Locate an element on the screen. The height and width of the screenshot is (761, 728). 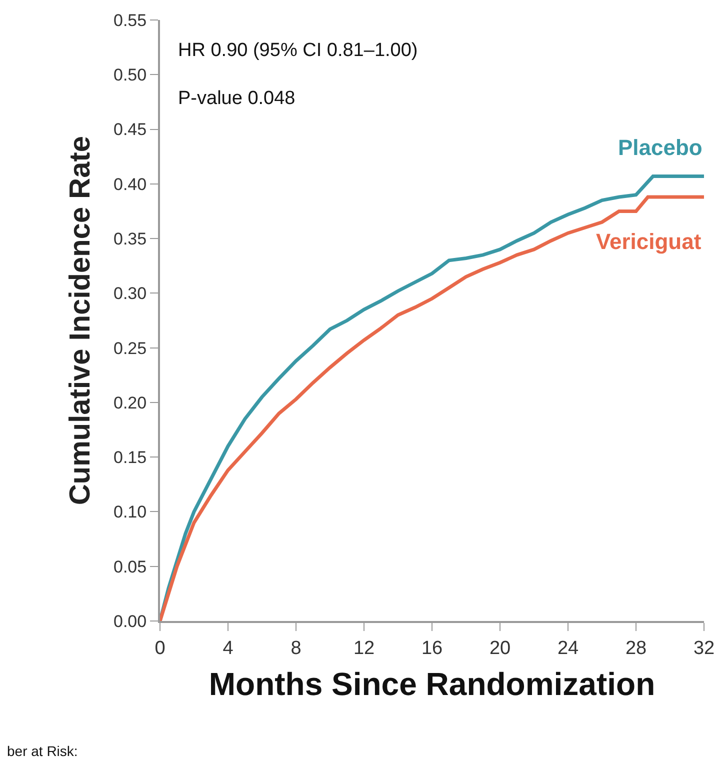
annotation: P-value 0.048 is located at coordinates (237, 98).